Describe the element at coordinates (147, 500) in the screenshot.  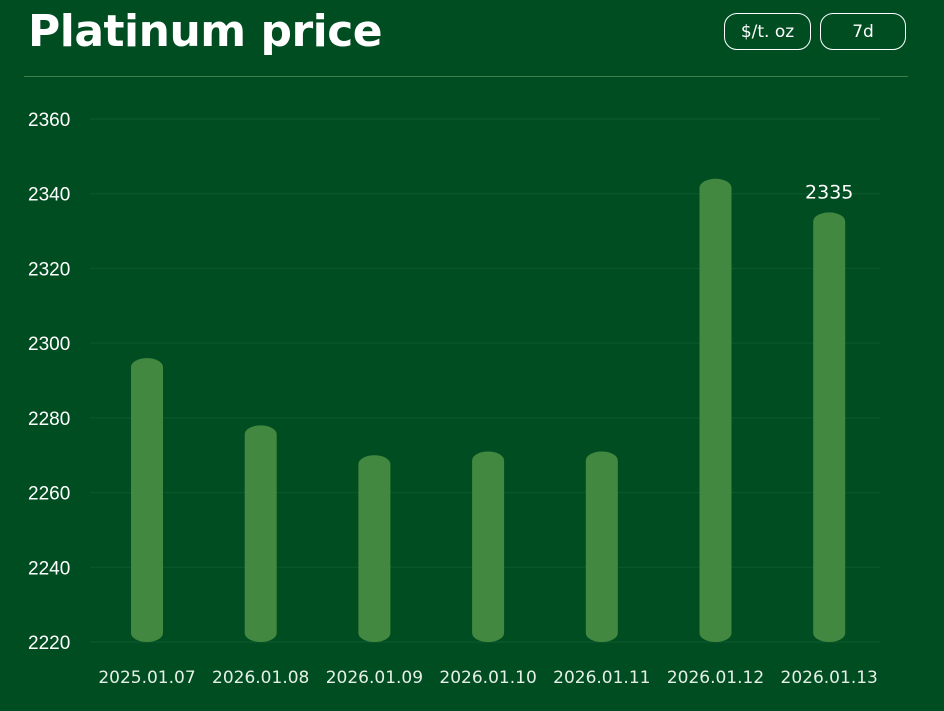
I see `bar-2025.01.07` at that location.